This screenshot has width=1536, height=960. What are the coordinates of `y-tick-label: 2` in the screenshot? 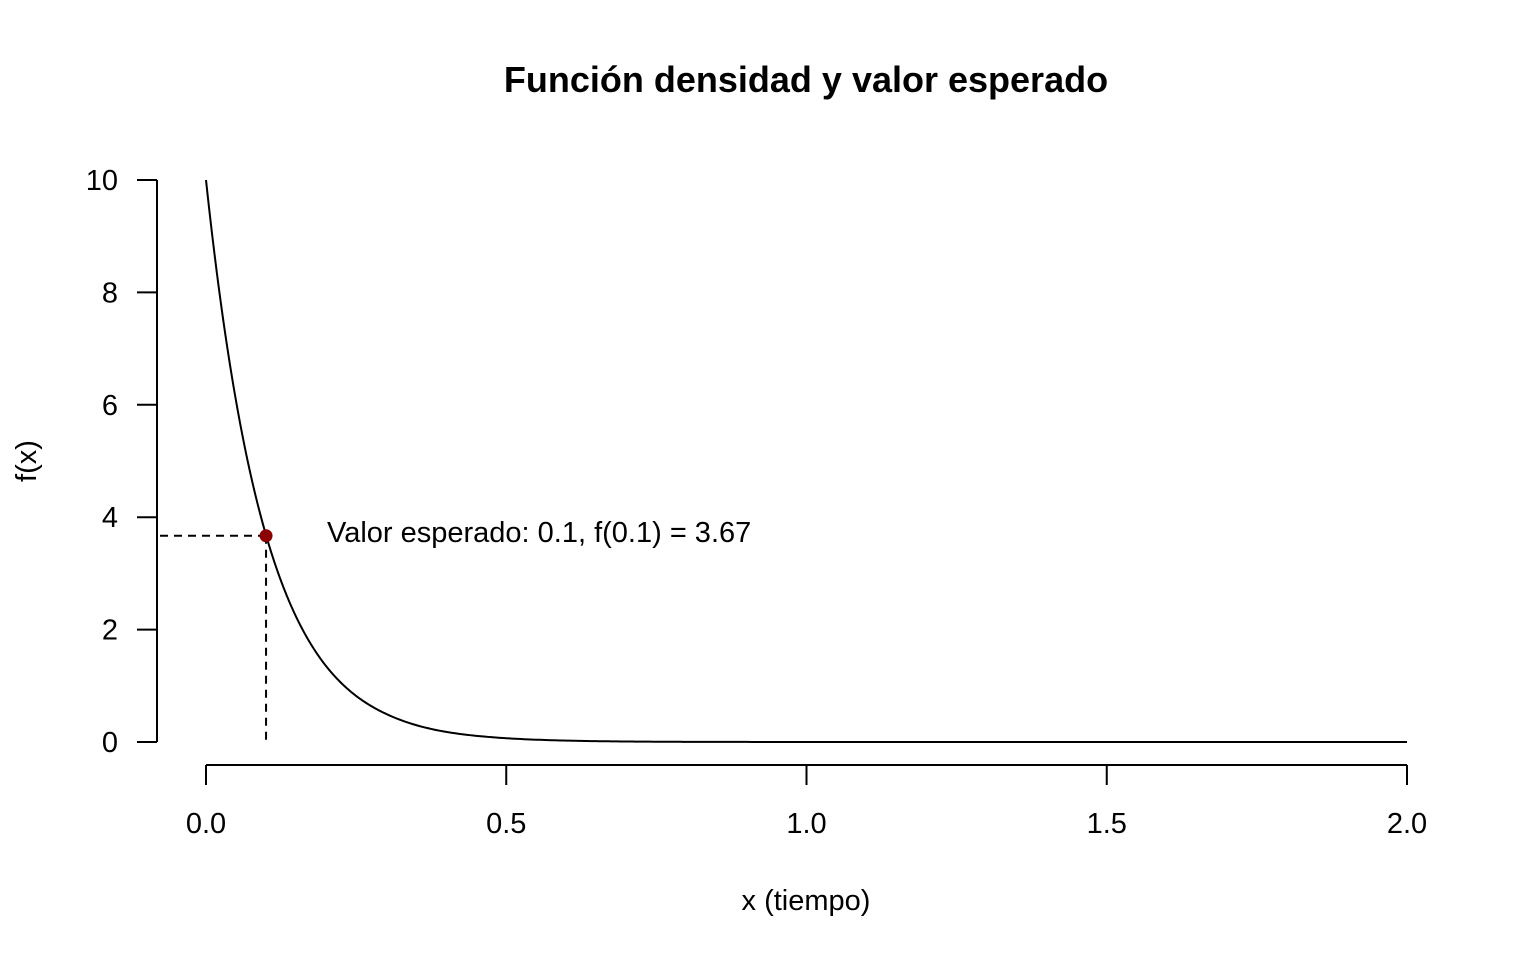 It's located at (110, 631).